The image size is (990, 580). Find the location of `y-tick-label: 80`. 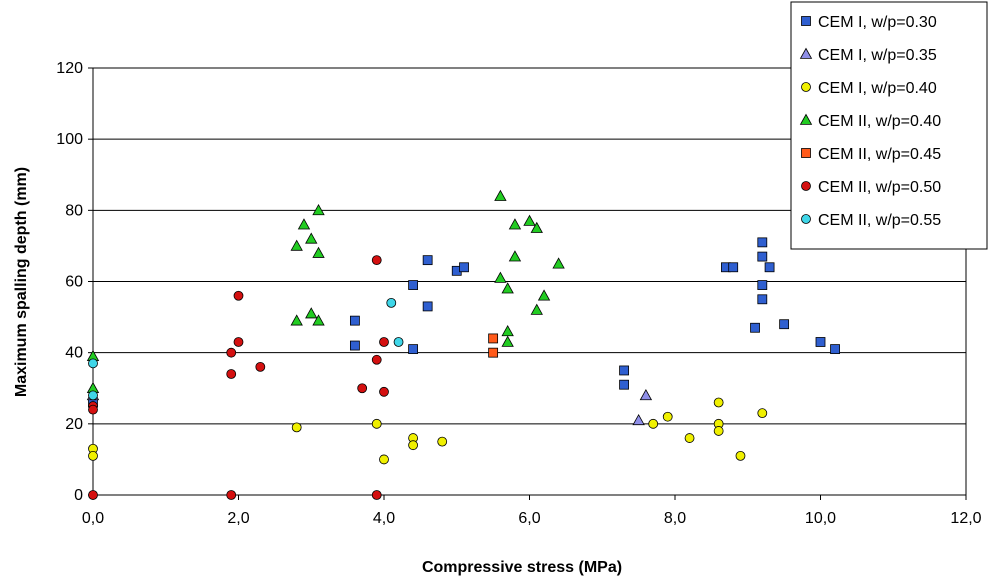

y-tick-label: 80 is located at coordinates (74, 210).